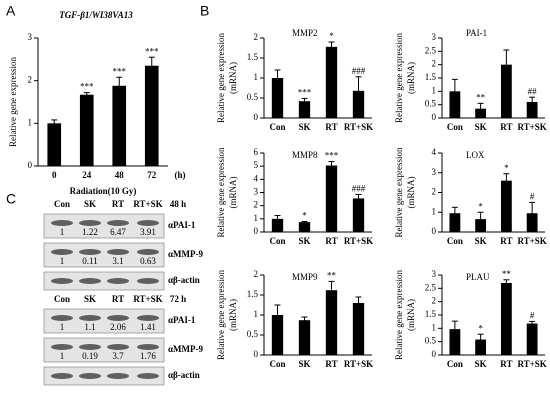  Describe the element at coordinates (152, 175) in the screenshot. I see `x-tick-label: 72` at that location.